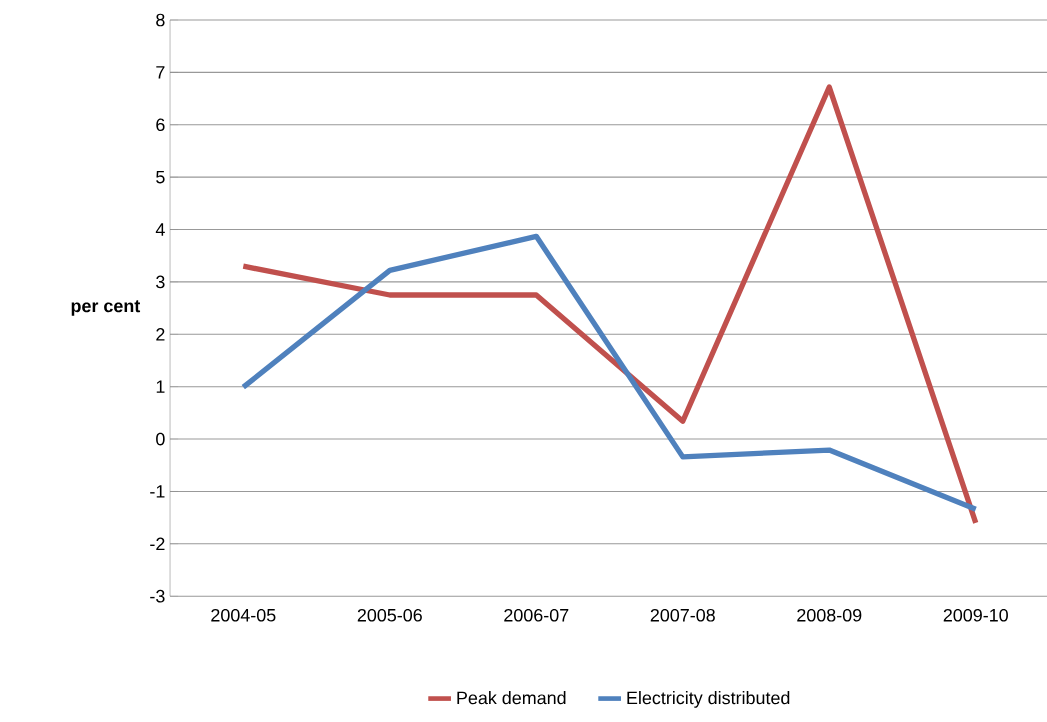 This screenshot has height=722, width=1047. Describe the element at coordinates (682, 615) in the screenshot. I see `x-tick-label: 2007-08` at that location.